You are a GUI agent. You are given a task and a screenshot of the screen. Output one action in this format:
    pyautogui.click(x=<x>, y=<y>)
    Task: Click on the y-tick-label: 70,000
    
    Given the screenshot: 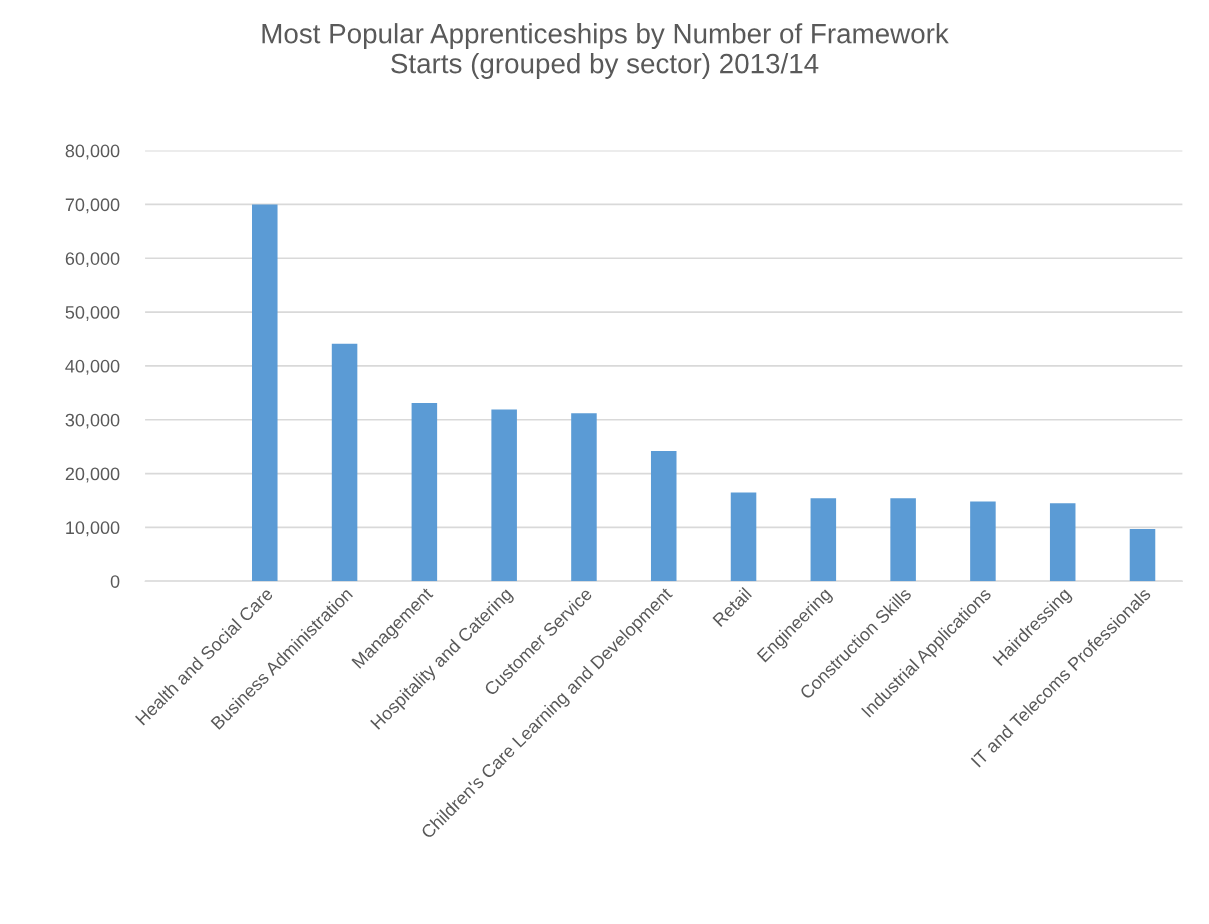 What is the action you would take?
    pyautogui.click(x=92, y=206)
    